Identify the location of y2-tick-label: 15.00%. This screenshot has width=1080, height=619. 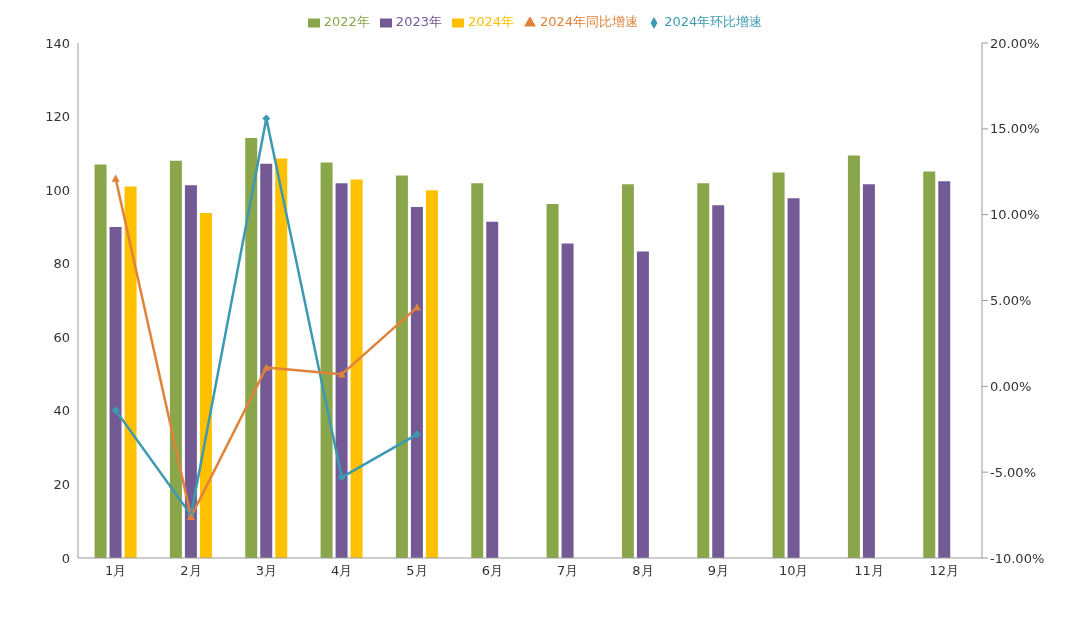
(1015, 129).